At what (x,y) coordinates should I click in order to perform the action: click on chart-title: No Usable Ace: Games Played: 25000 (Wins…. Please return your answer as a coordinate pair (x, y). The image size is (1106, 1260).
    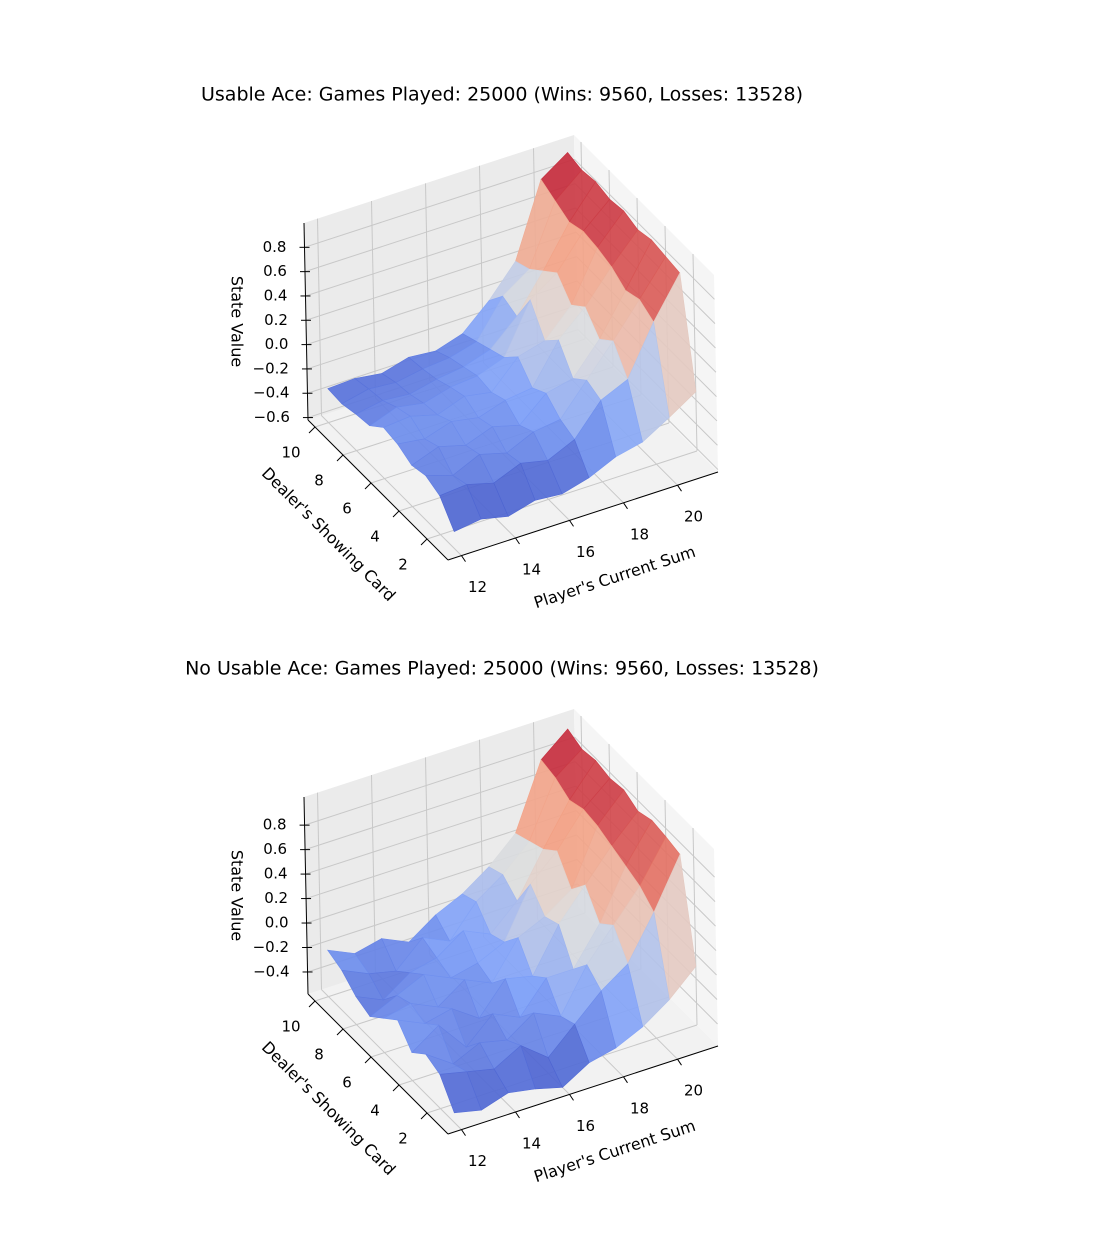
    Looking at the image, I should click on (502, 669).